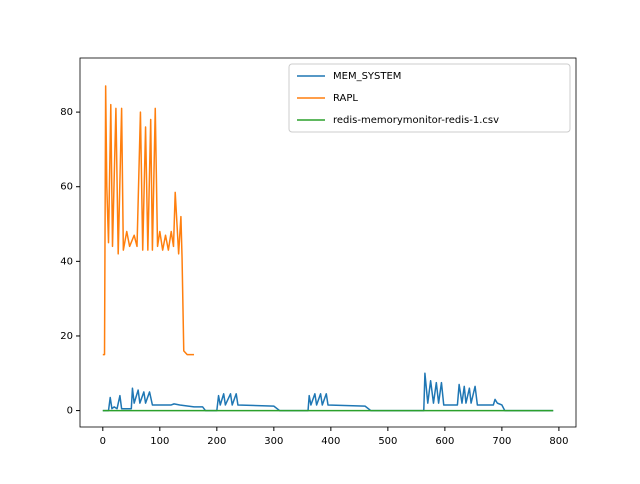 The image size is (640, 484). What do you see at coordinates (416, 120) in the screenshot?
I see `legend-label: redis-memorymonitor-redis-1.csv` at bounding box center [416, 120].